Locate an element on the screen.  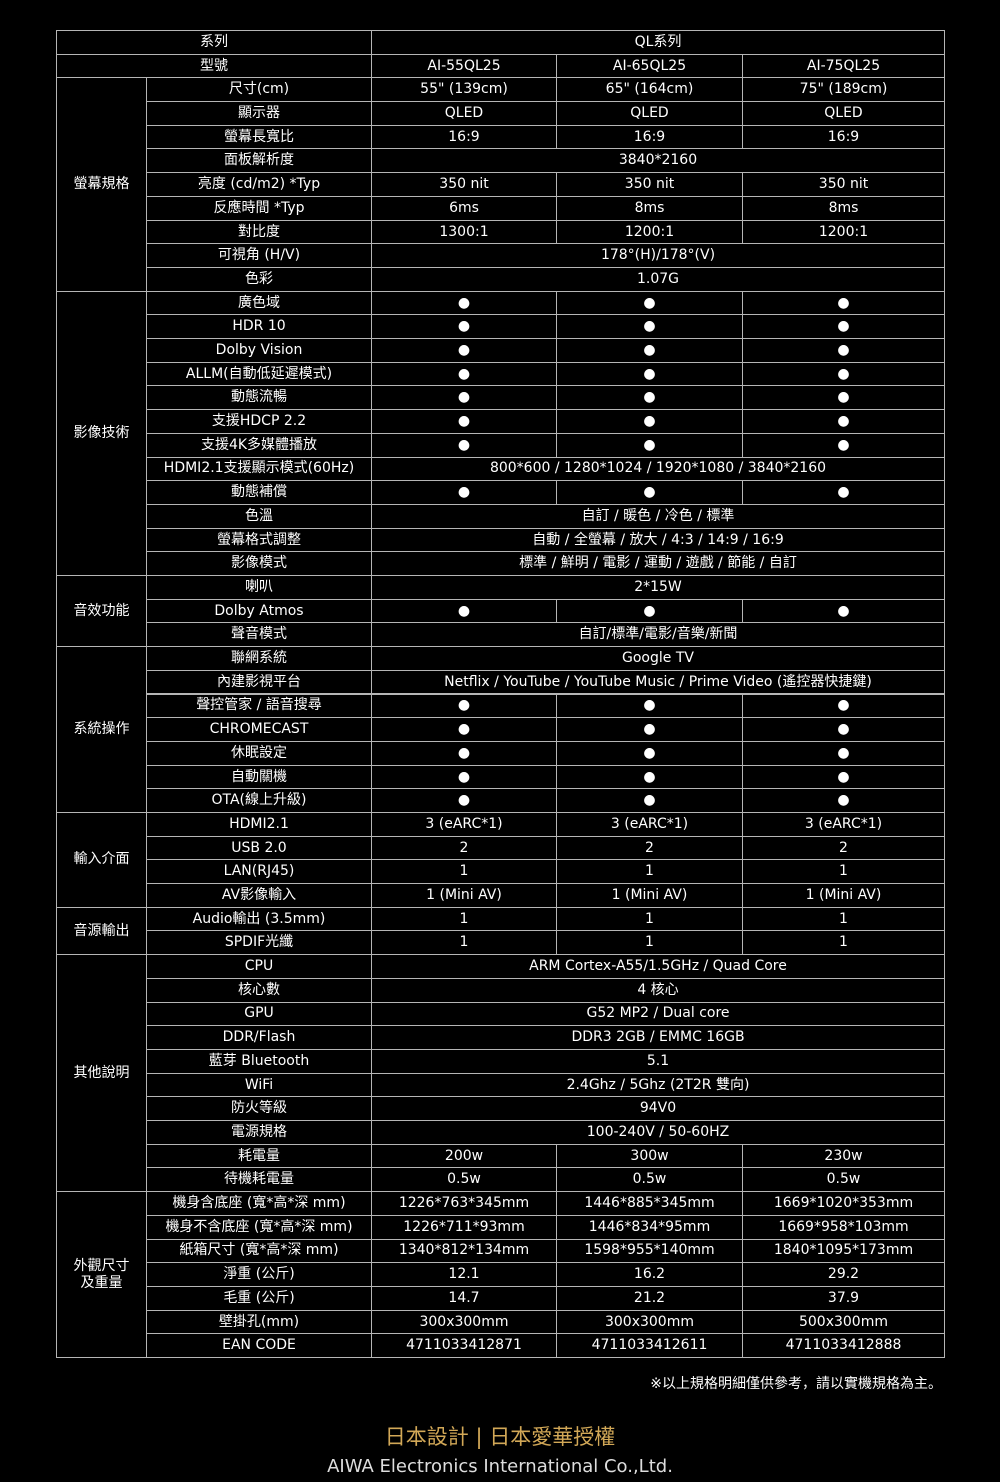
item-cell: 亮度 (cd/m2) *Typ is located at coordinates (259, 184).